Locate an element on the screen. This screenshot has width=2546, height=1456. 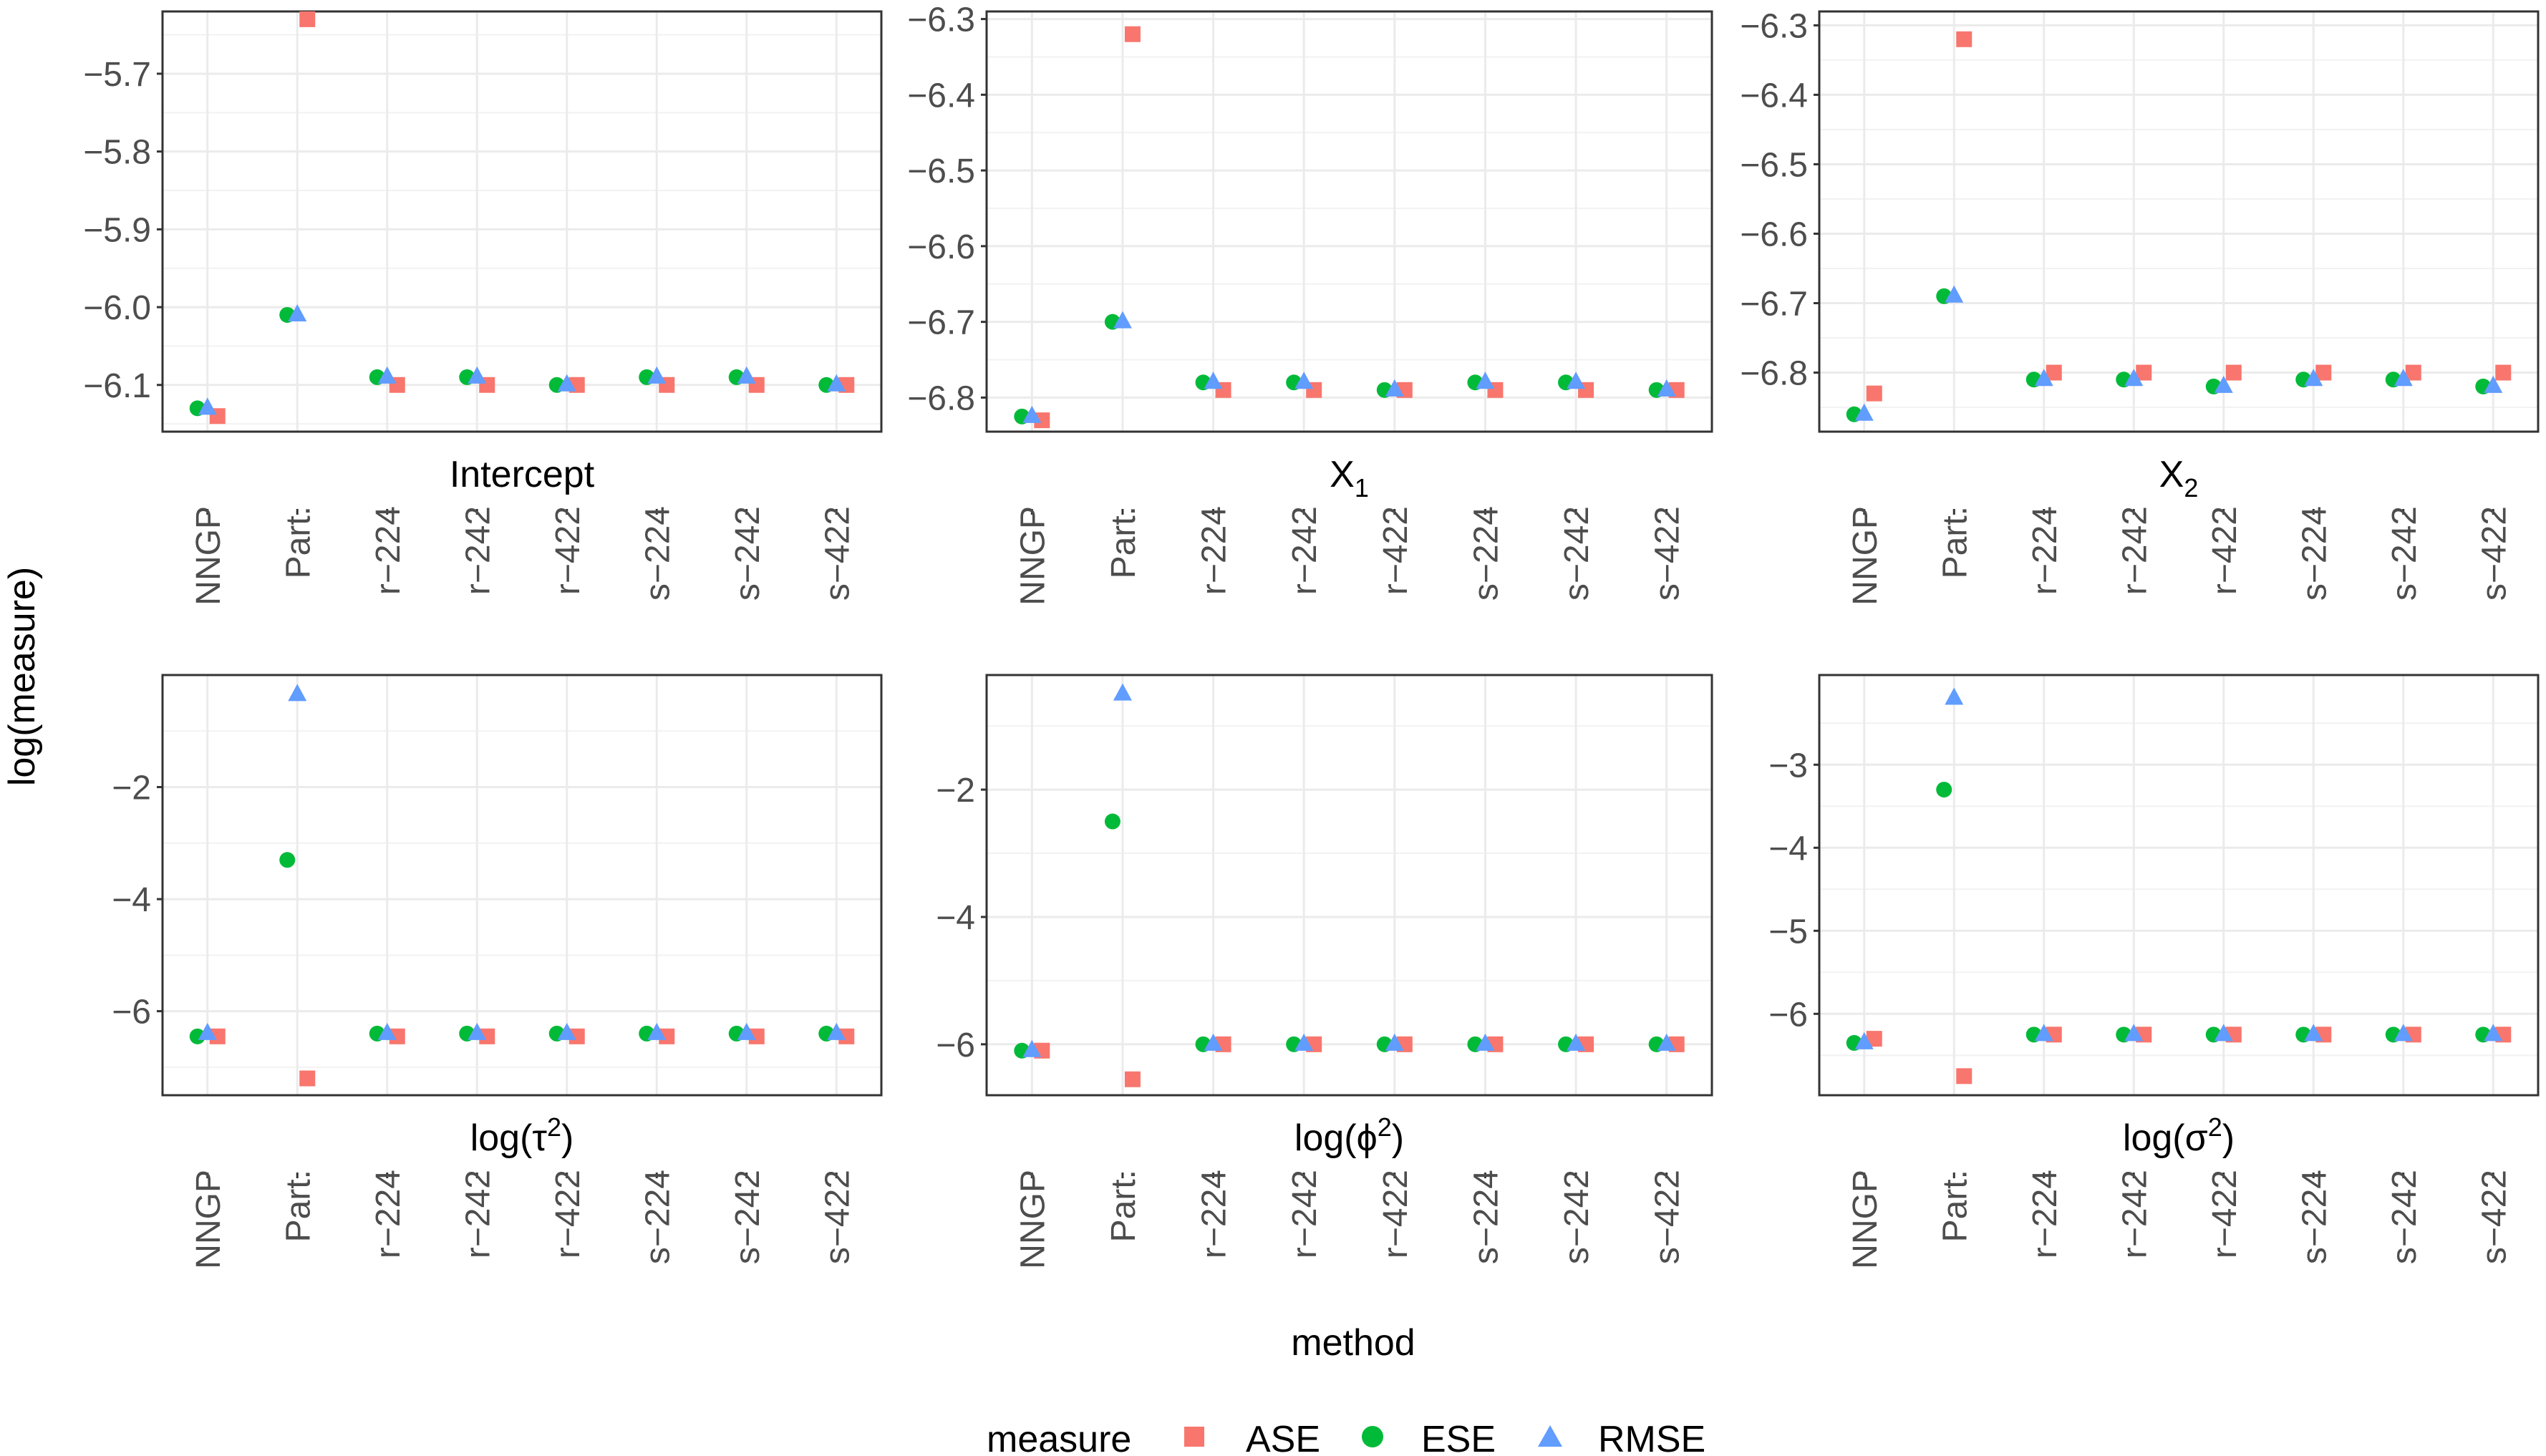
legend-swatch-ase is located at coordinates (1194, 1437).